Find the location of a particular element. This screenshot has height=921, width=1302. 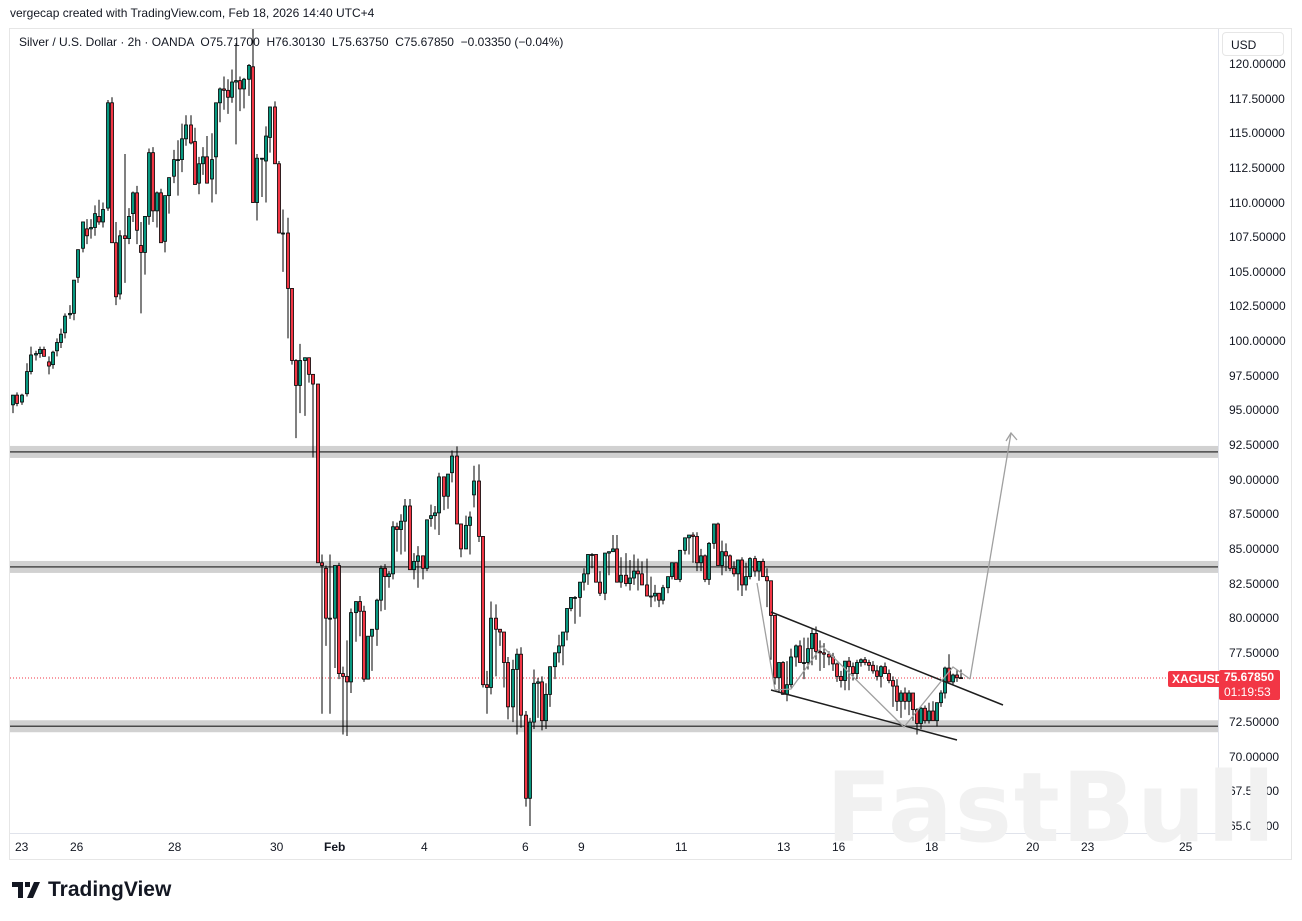

time-tick-label: 9 is located at coordinates (581, 847).